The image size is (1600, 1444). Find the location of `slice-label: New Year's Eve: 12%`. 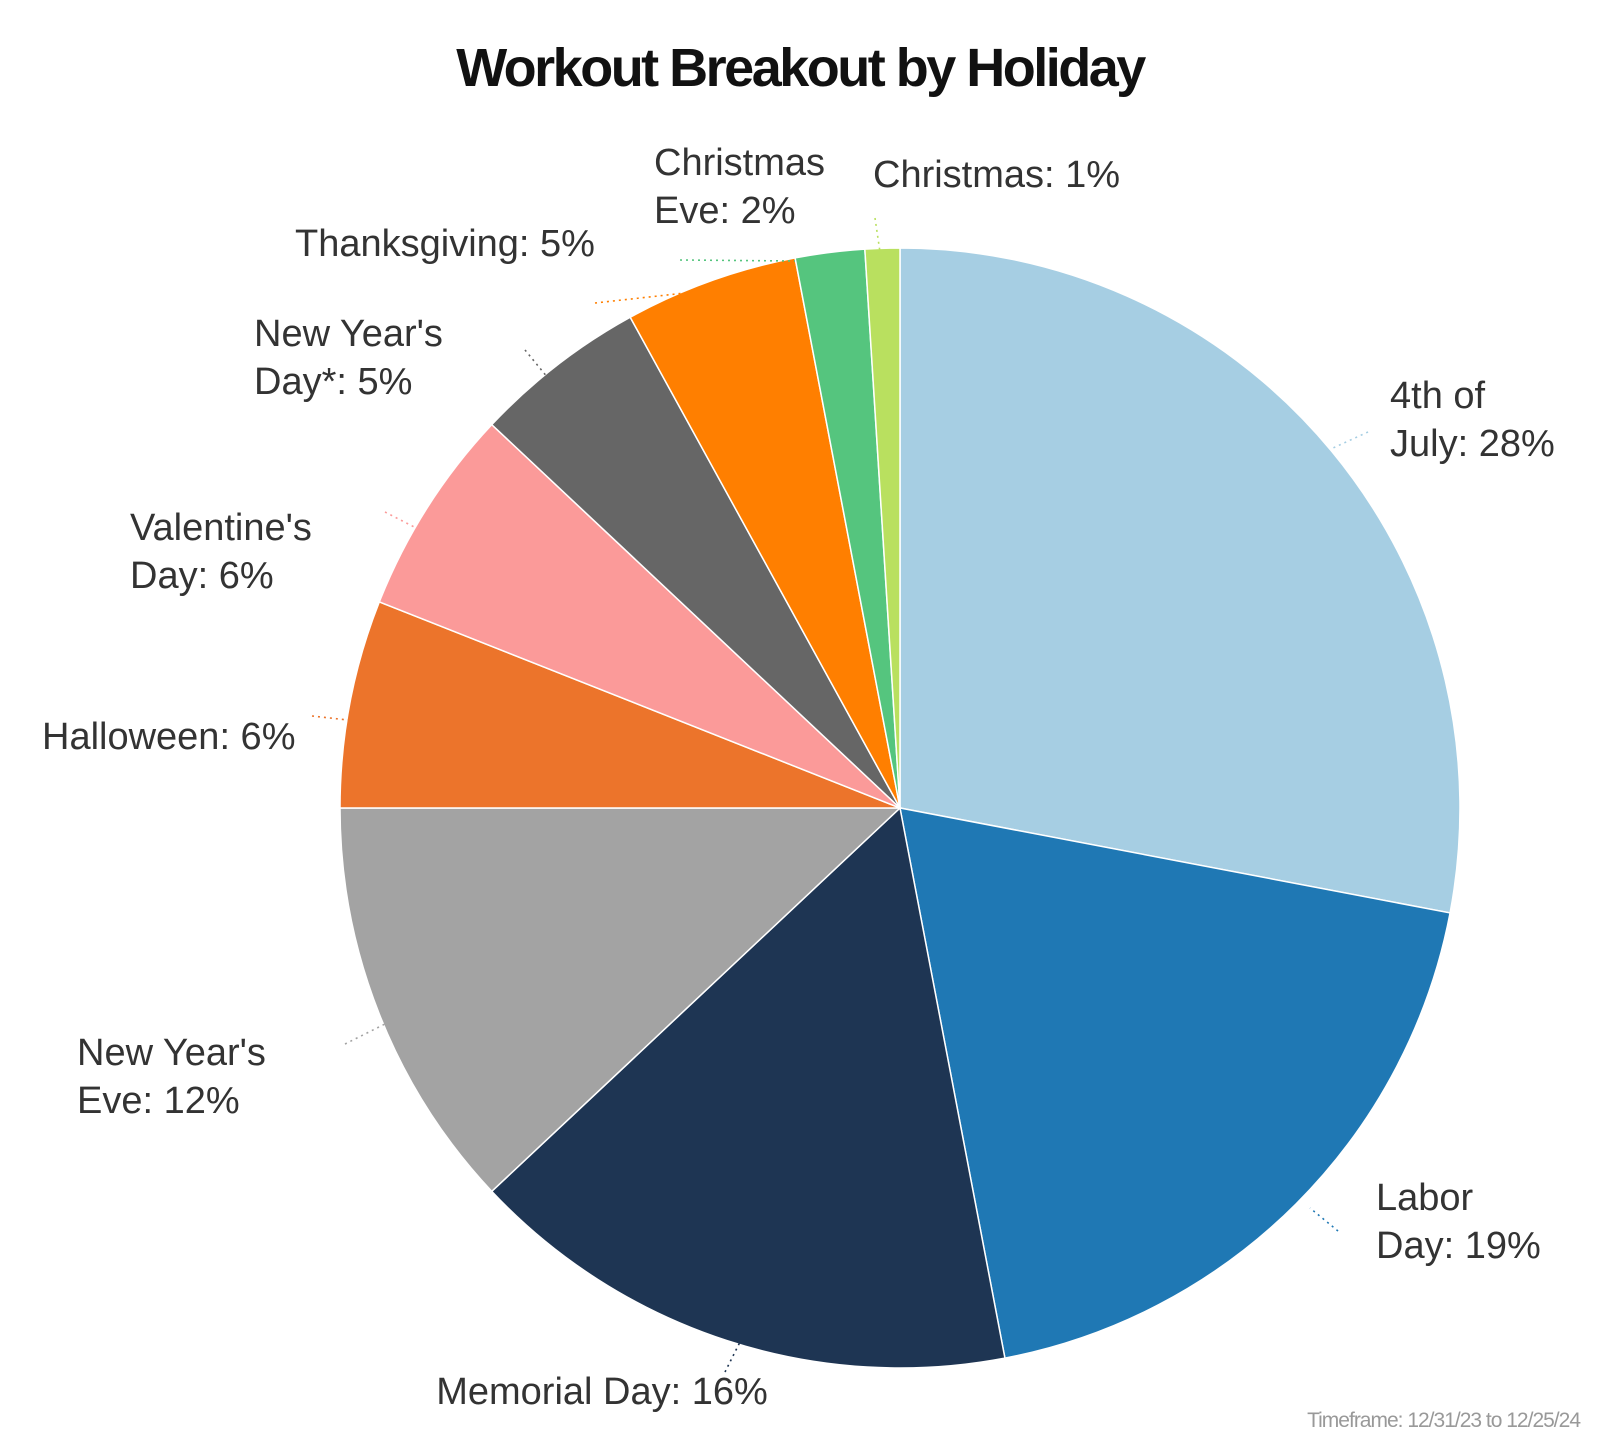

slice-label: New Year's Eve: 12% is located at coordinates (171, 1077).